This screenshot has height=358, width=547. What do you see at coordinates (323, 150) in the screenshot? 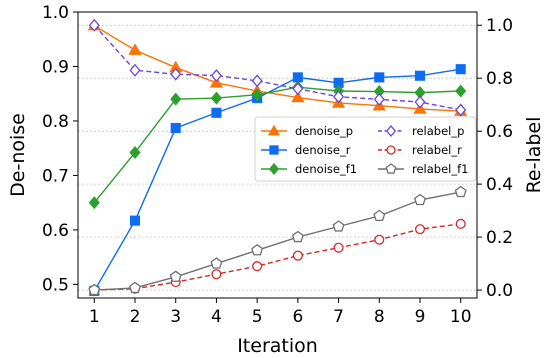
I see `legend-label: denoise_r` at bounding box center [323, 150].